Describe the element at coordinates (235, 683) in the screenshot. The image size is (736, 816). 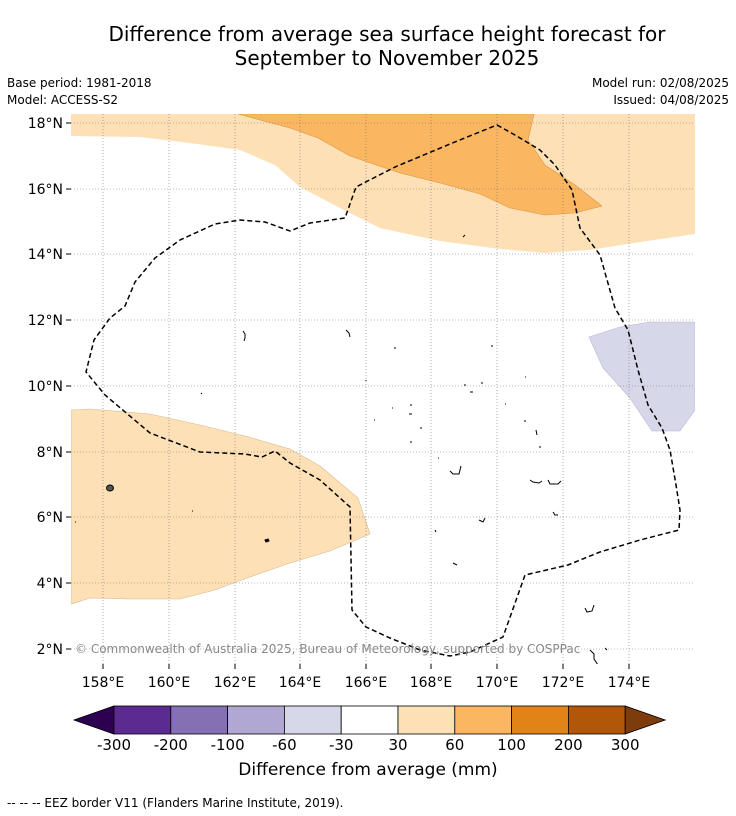
I see `lon-label: 162°E` at that location.